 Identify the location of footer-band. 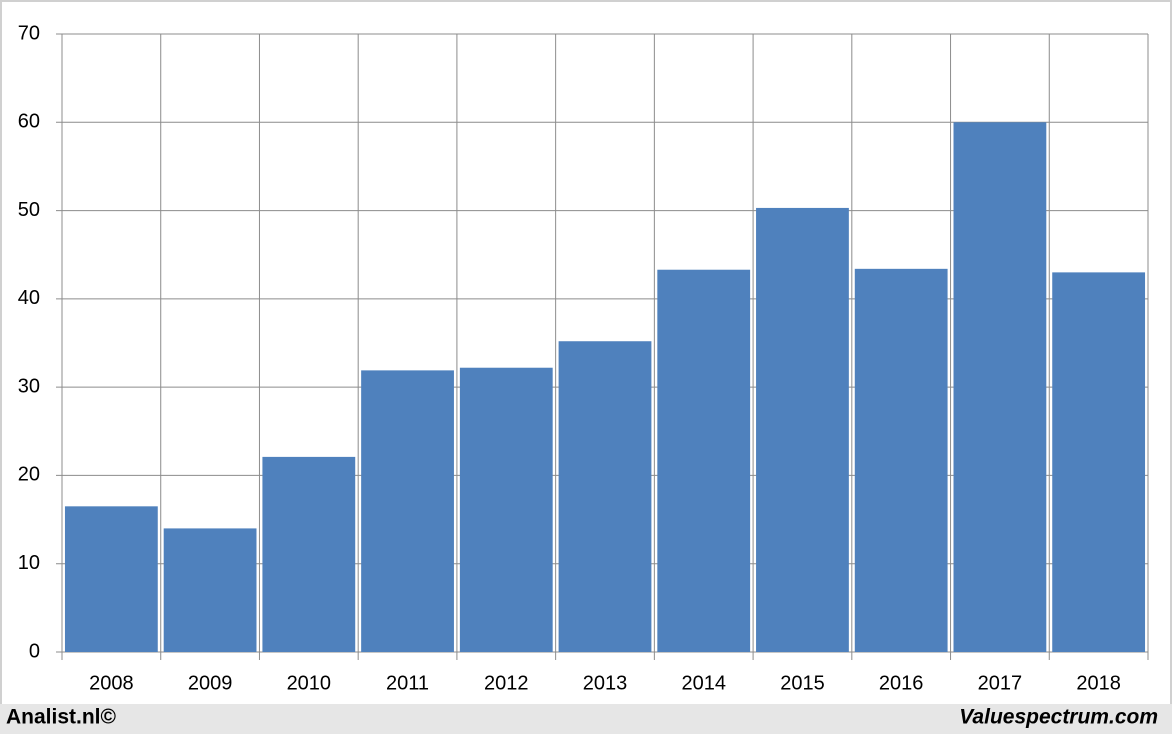
(586, 719).